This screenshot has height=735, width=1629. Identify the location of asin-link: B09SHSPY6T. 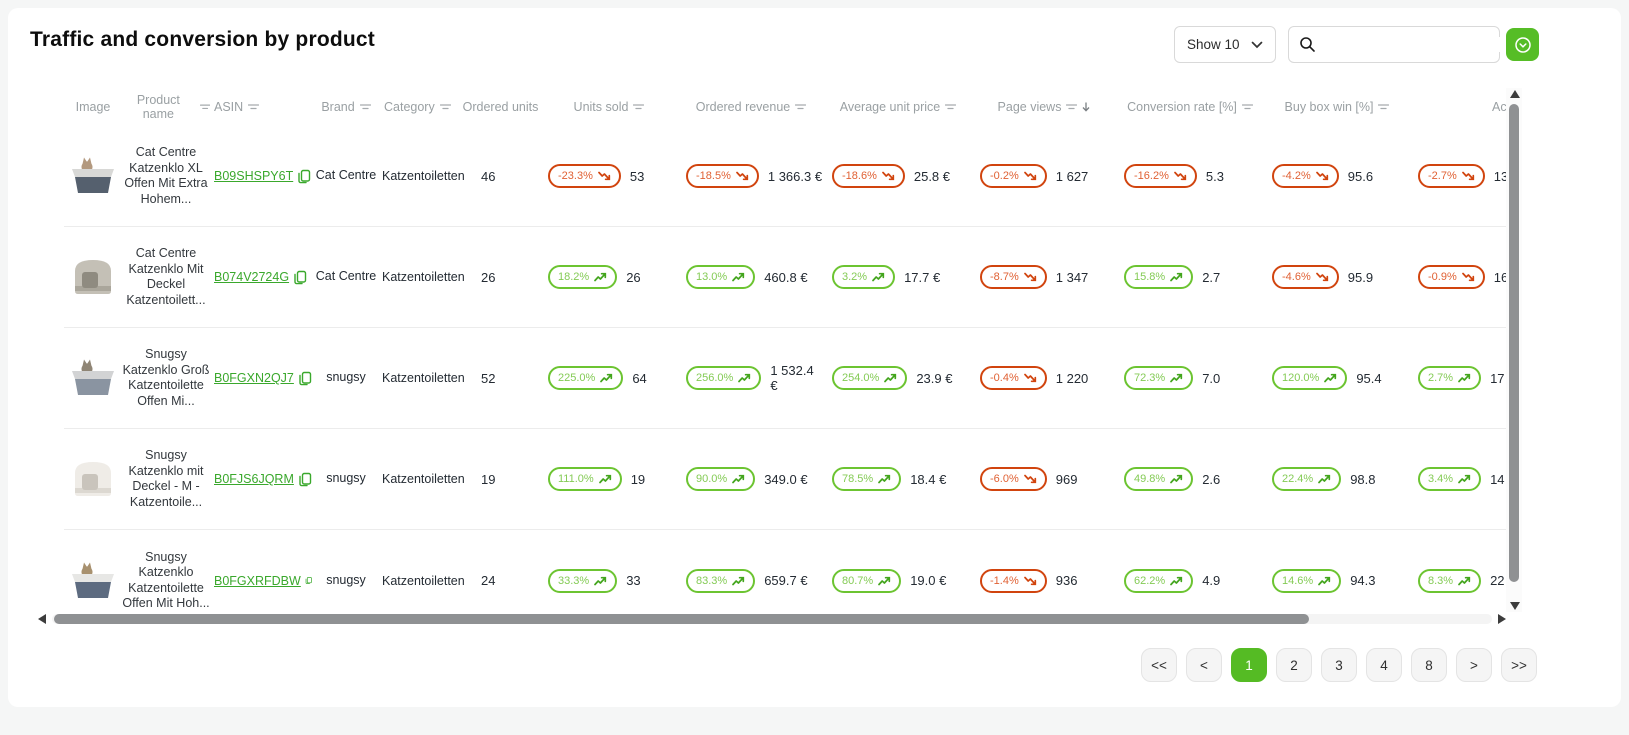
(254, 176).